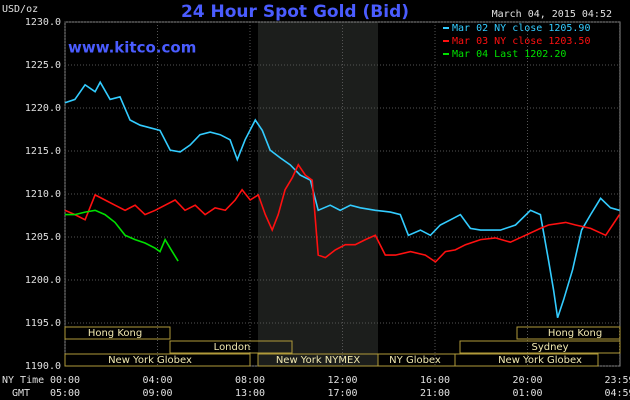 Image resolution: width=630 pixels, height=400 pixels. Describe the element at coordinates (43, 65) in the screenshot. I see `y-tick-label: 1225.0` at that location.